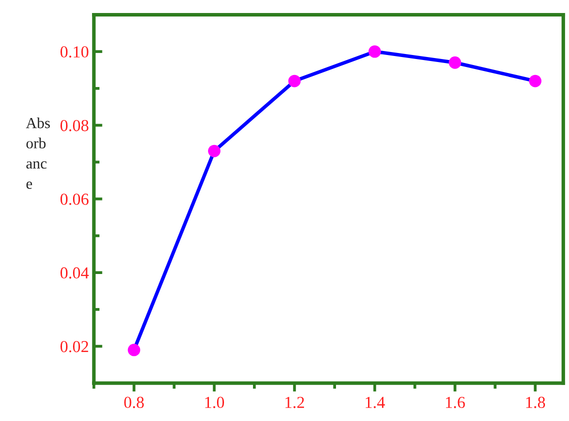  I want to click on y-tick-label: 0.02, so click(74, 346).